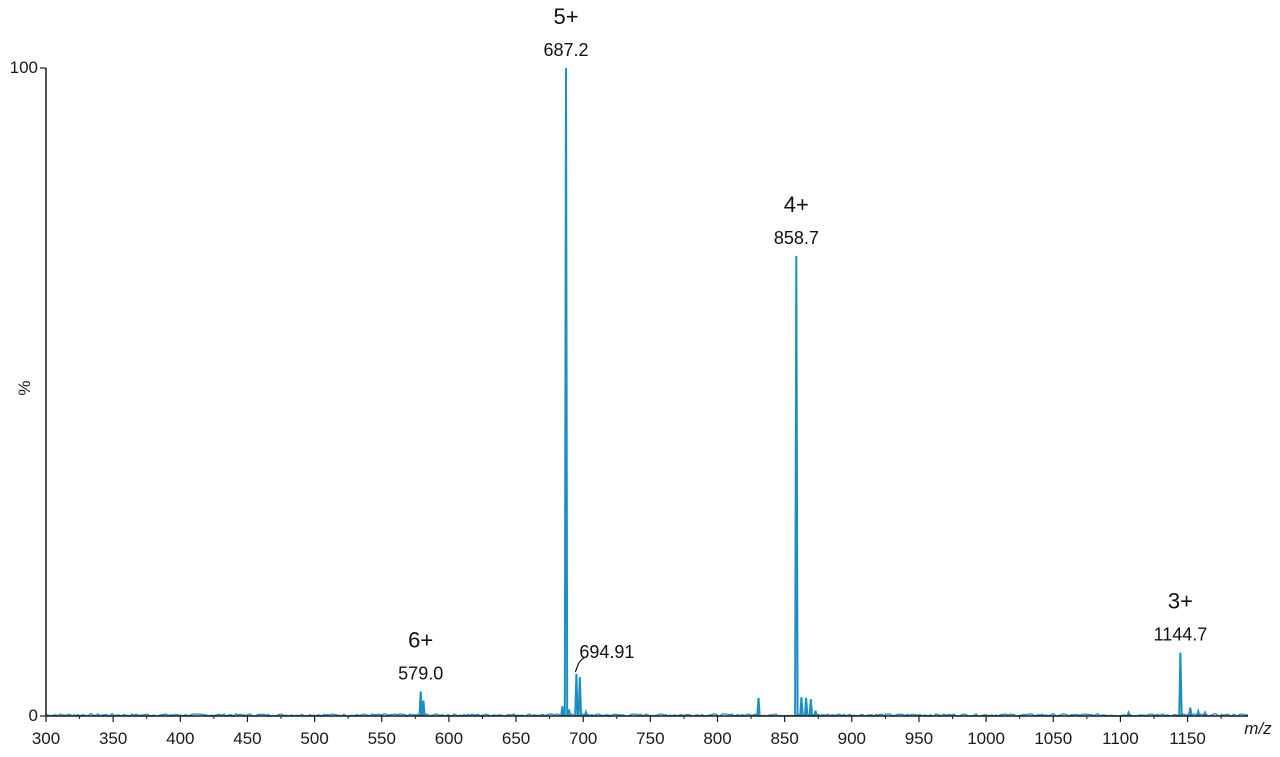 The image size is (1280, 757). Describe the element at coordinates (516, 738) in the screenshot. I see `x-tick-label: 650` at that location.